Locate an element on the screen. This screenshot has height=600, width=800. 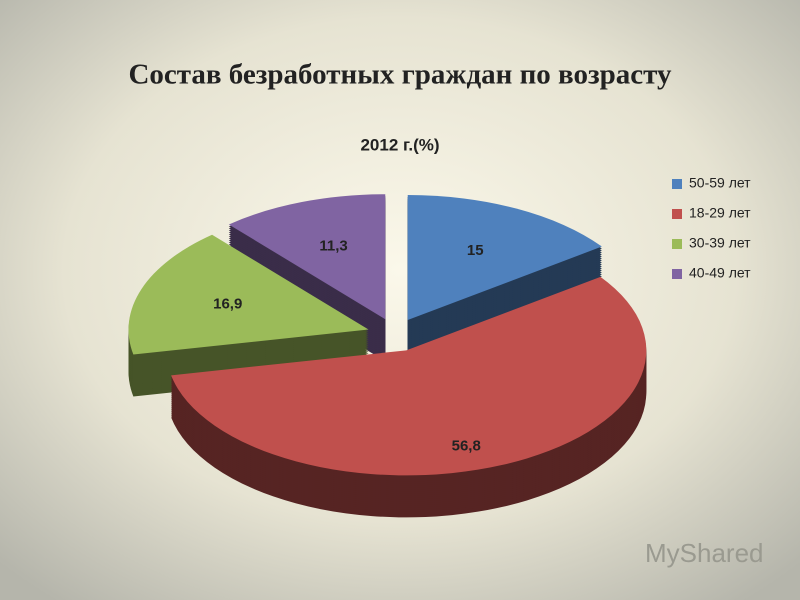
legend-label: 30-39 лет is located at coordinates (720, 243).